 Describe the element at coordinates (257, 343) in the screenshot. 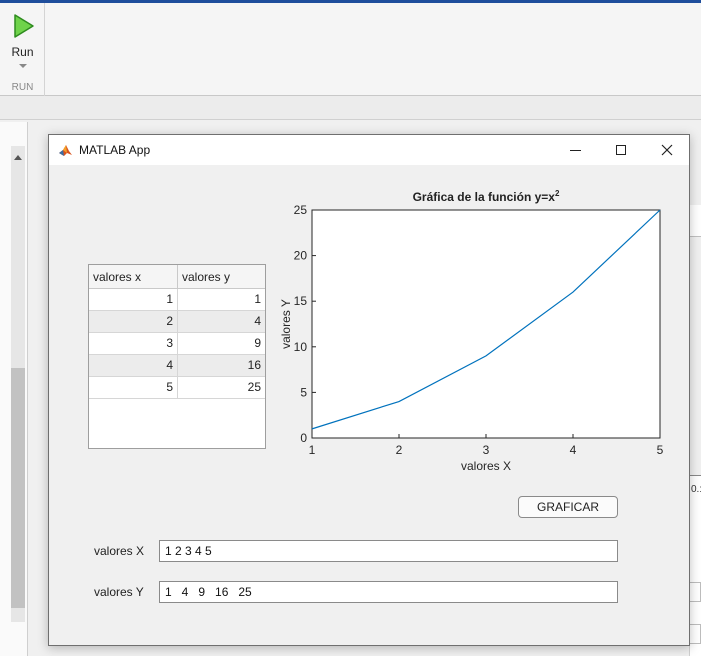

I see `cell-y: 9` at that location.